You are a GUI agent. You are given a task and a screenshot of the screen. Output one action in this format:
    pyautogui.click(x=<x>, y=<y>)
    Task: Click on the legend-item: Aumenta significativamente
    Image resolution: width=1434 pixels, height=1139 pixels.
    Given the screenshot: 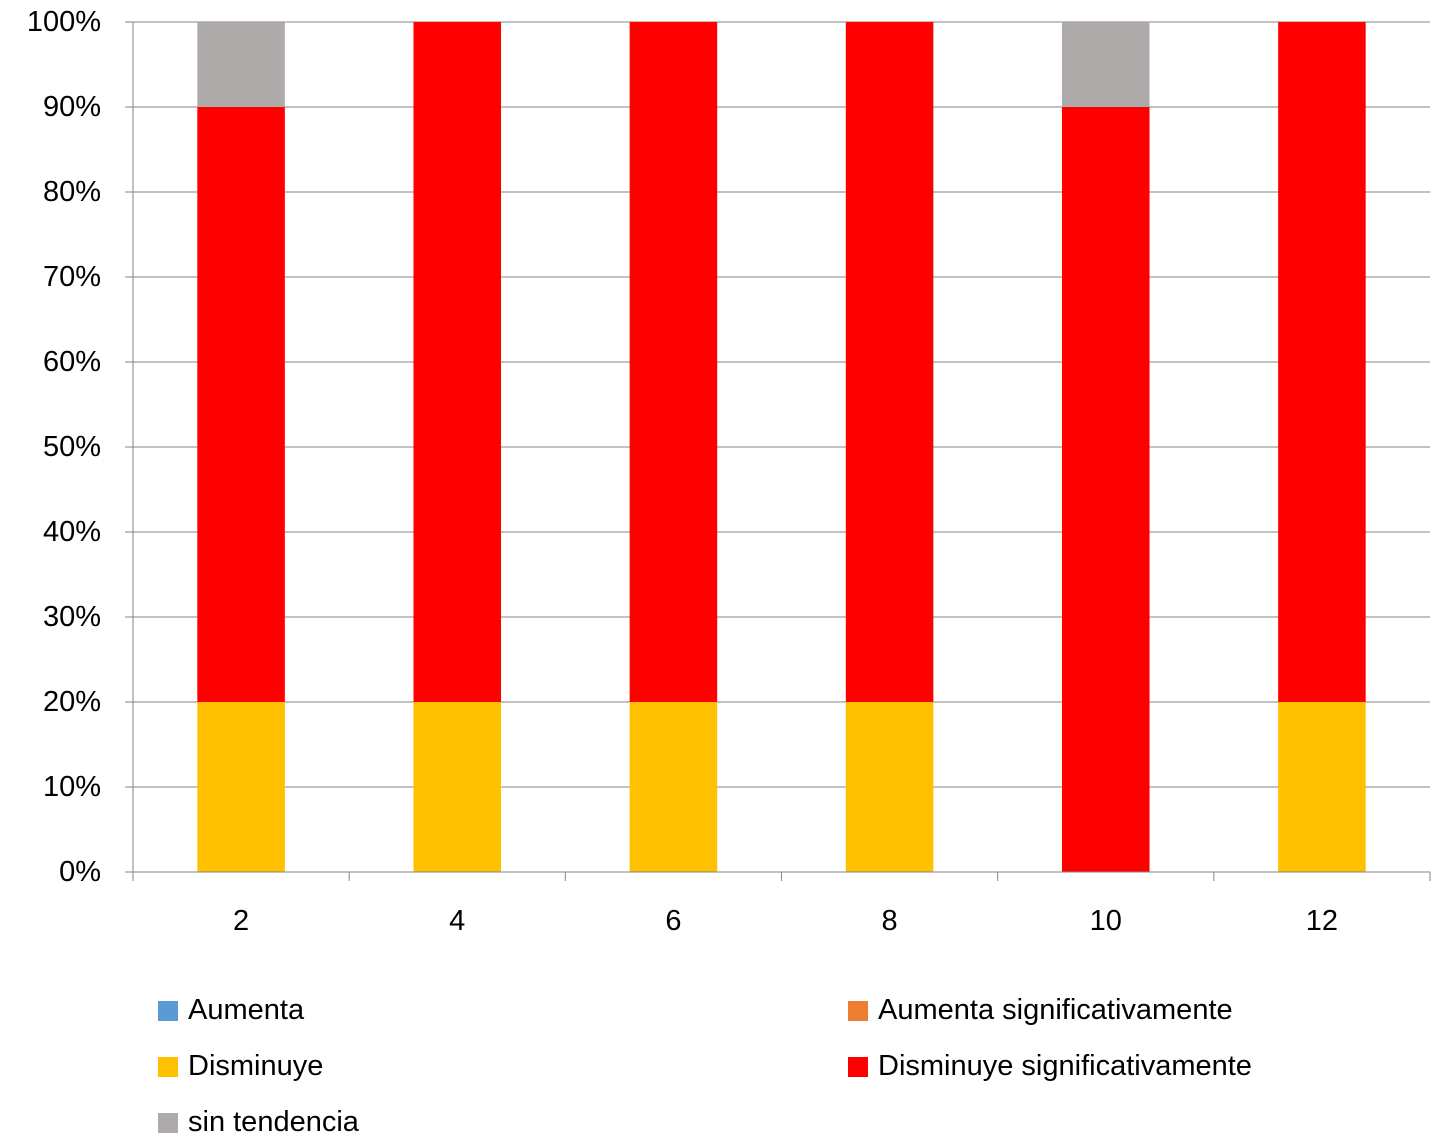 What is the action you would take?
    pyautogui.click(x=1040, y=1010)
    